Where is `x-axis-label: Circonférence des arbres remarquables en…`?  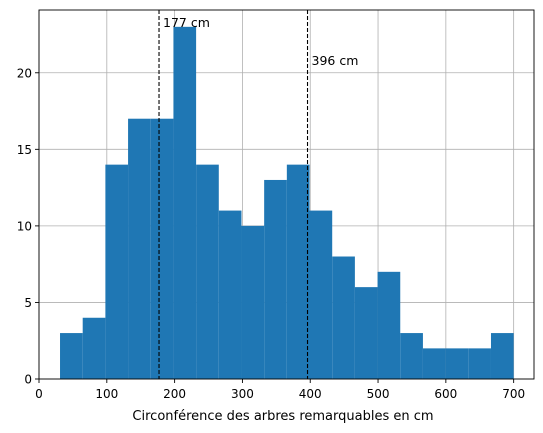 x-axis-label: Circonférence des arbres remarquables en… is located at coordinates (282, 416).